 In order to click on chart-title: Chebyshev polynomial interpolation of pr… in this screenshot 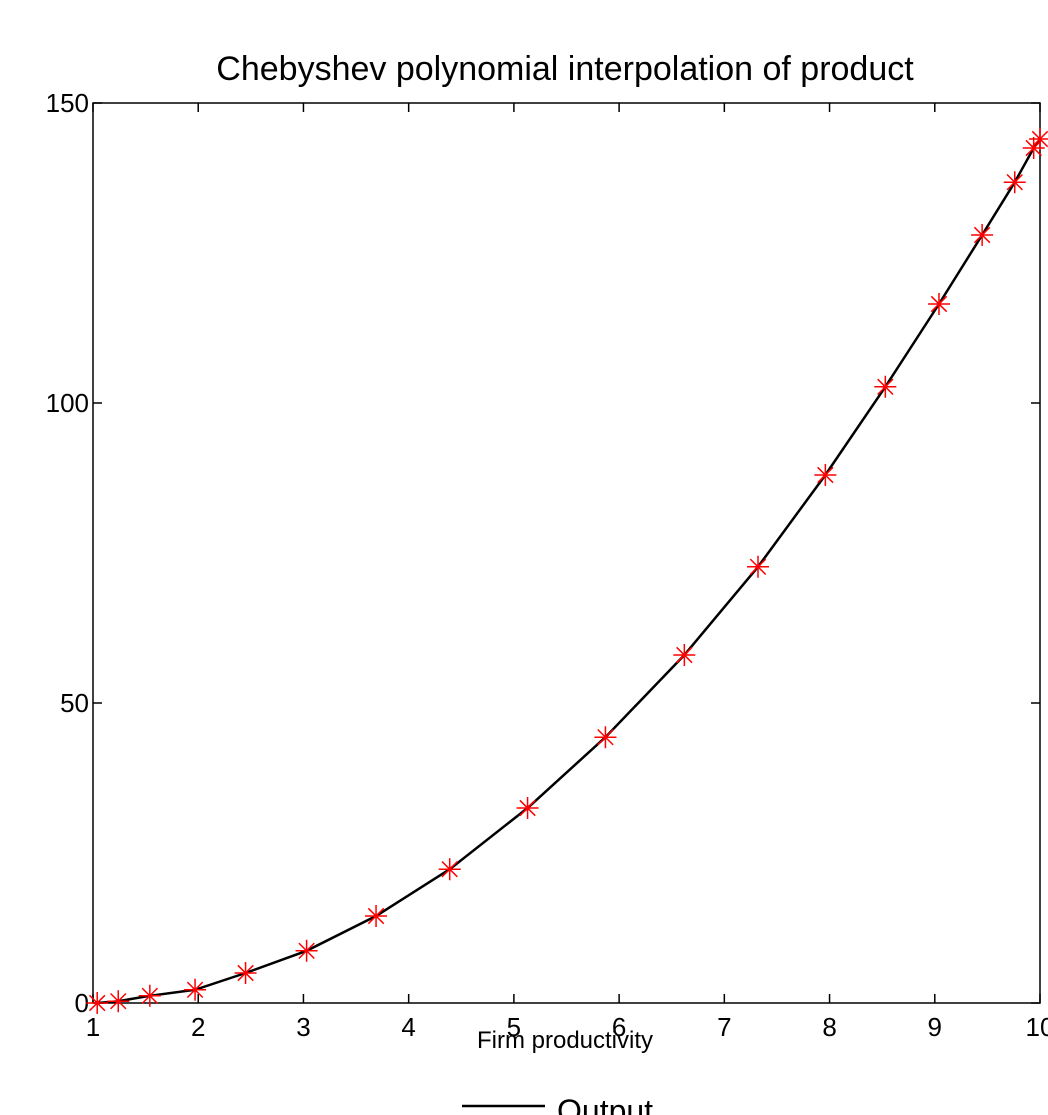, I will do `click(565, 69)`.